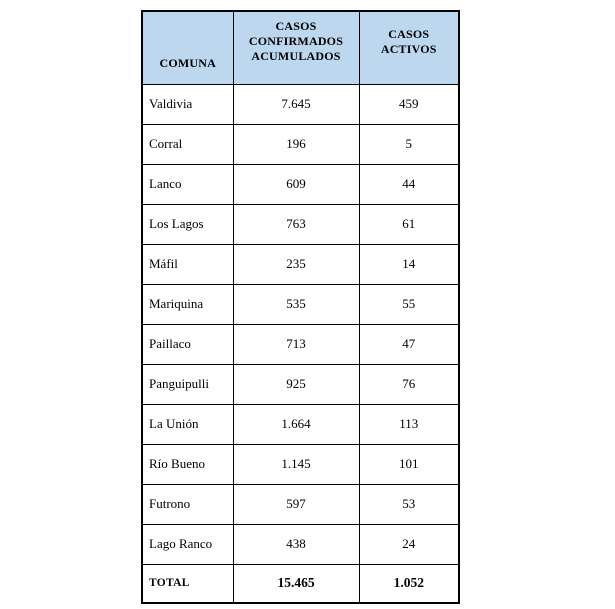  Describe the element at coordinates (296, 583) in the screenshot. I see `total-confirmados: 15.465` at that location.